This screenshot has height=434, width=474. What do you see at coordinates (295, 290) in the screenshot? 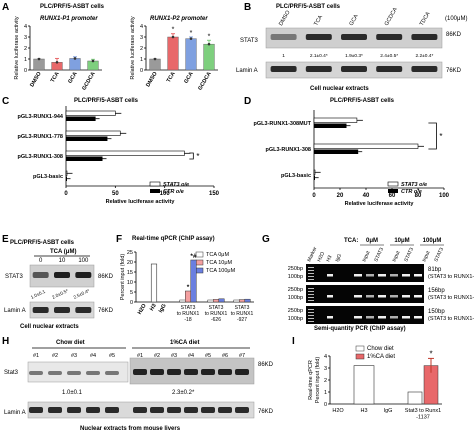
I see `bp-top: 250bp` at bounding box center [295, 290].